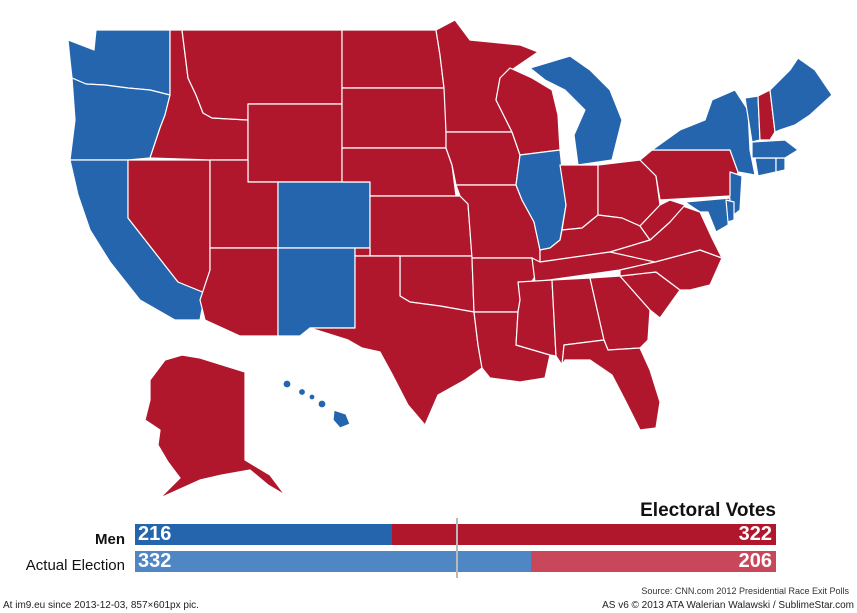  I want to click on state-az, so click(239, 292).